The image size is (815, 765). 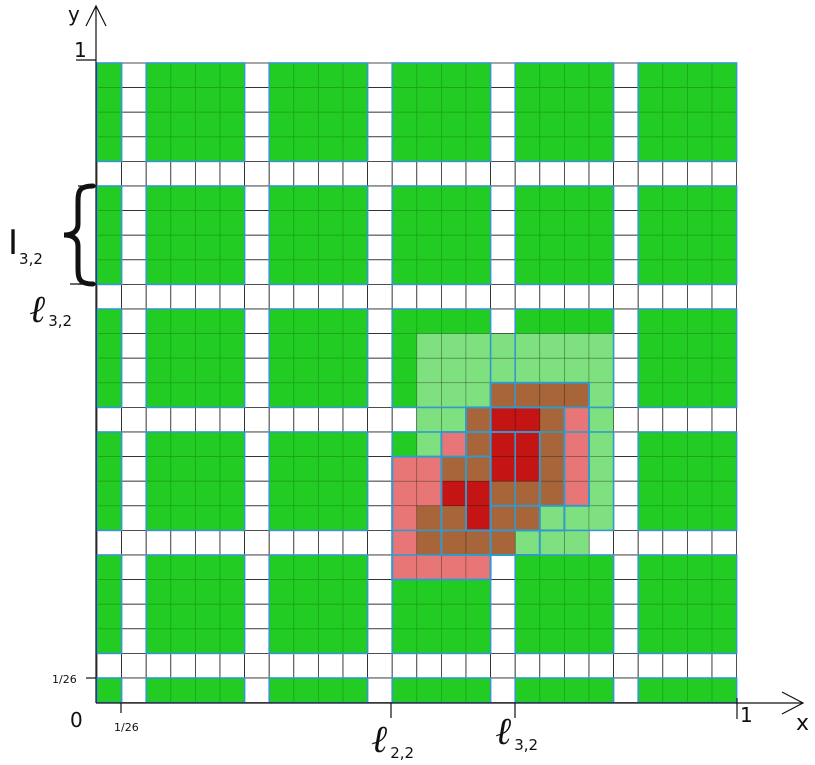 What do you see at coordinates (80, 50) in the screenshot?
I see `y-max-label: 1` at bounding box center [80, 50].